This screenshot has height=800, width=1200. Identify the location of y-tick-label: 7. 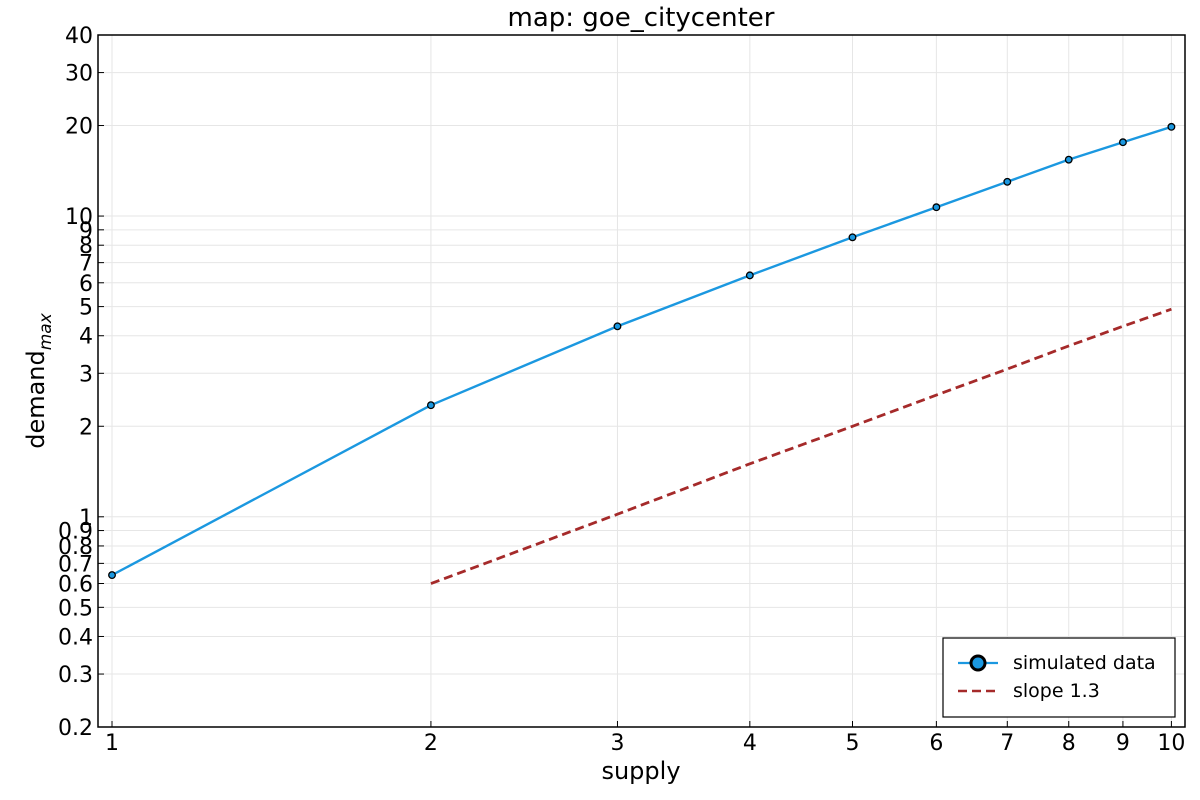
(86, 264).